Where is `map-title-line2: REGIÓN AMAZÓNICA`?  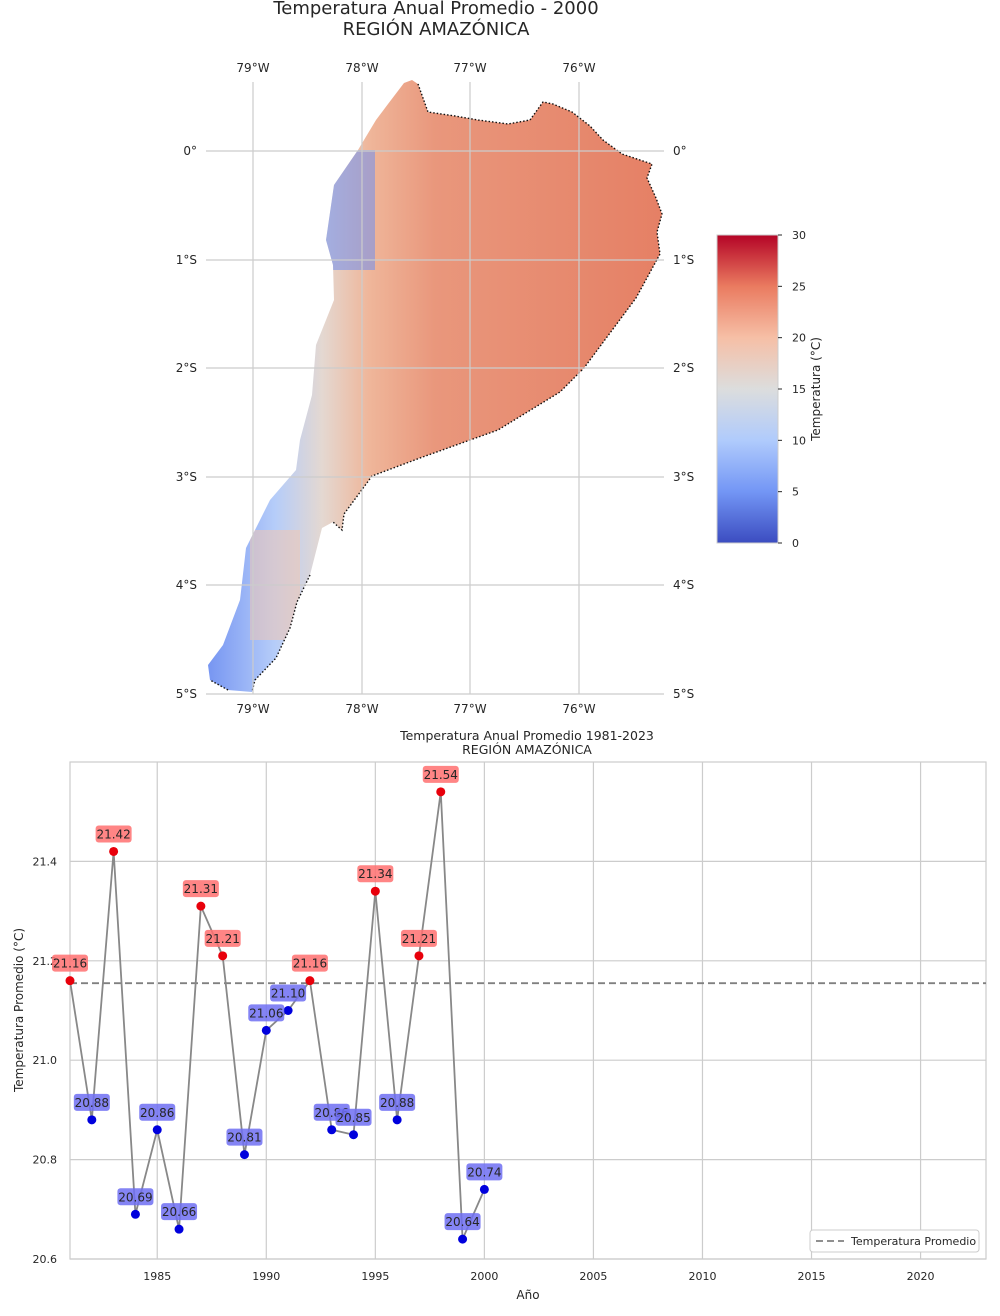
map-title-line2: REGIÓN AMAZÓNICA is located at coordinates (436, 29).